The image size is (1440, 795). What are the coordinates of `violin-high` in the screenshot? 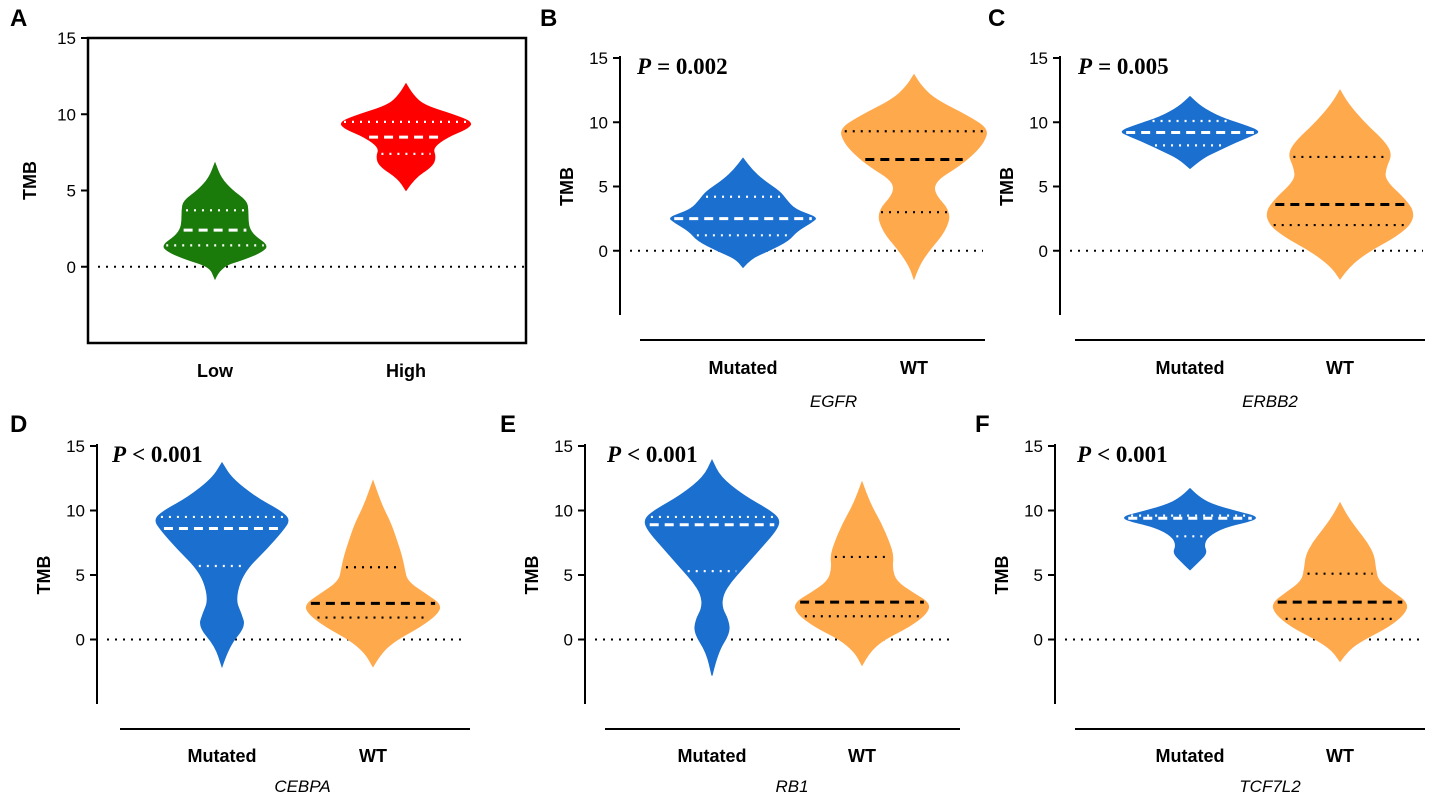 It's located at (406, 137).